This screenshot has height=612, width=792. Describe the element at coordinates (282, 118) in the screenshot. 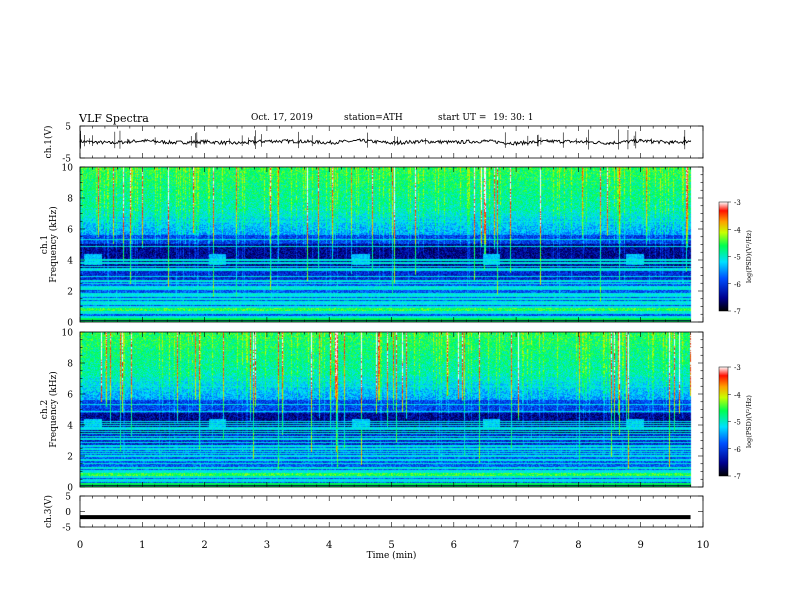

I see `date-label: Oct. 17, 2019` at that location.